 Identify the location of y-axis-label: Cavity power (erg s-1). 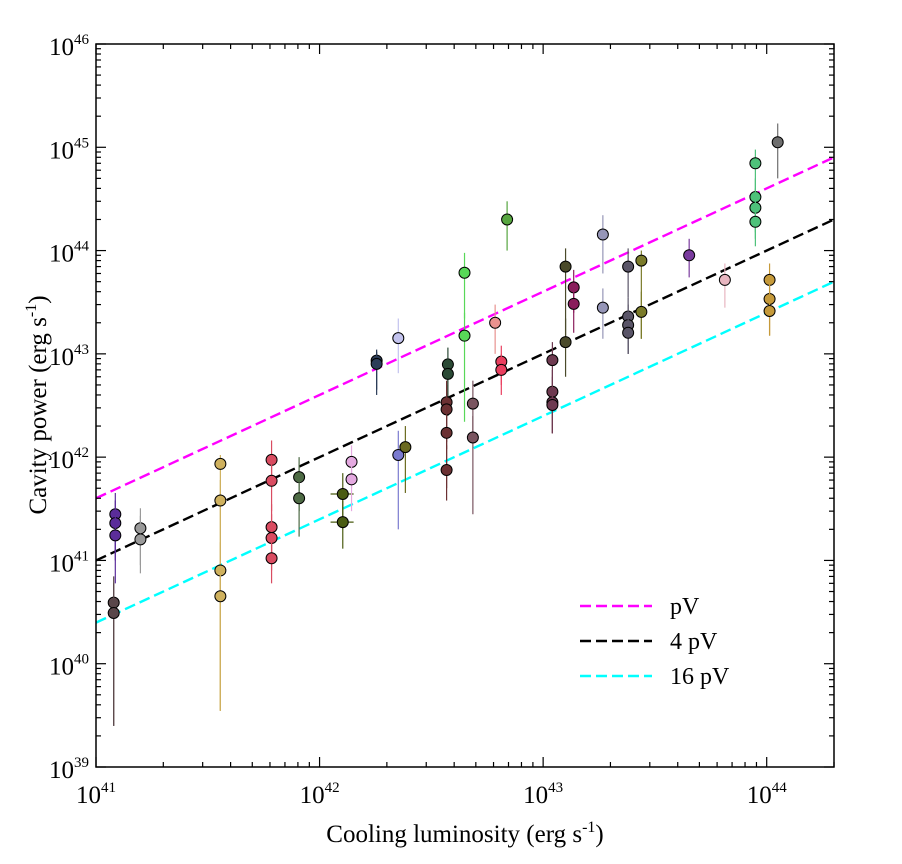
(37, 404).